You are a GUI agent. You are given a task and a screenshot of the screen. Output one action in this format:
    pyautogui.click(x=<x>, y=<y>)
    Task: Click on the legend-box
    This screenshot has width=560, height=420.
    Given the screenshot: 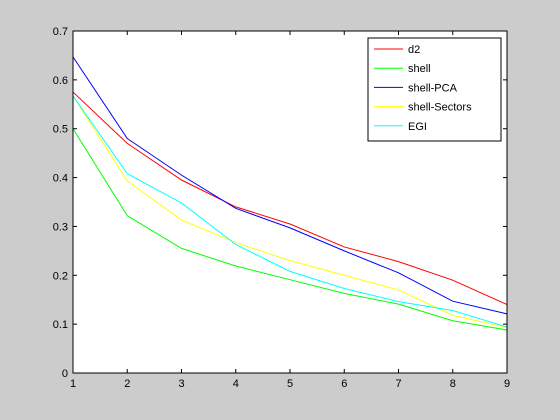 What is the action you would take?
    pyautogui.click(x=434, y=89)
    